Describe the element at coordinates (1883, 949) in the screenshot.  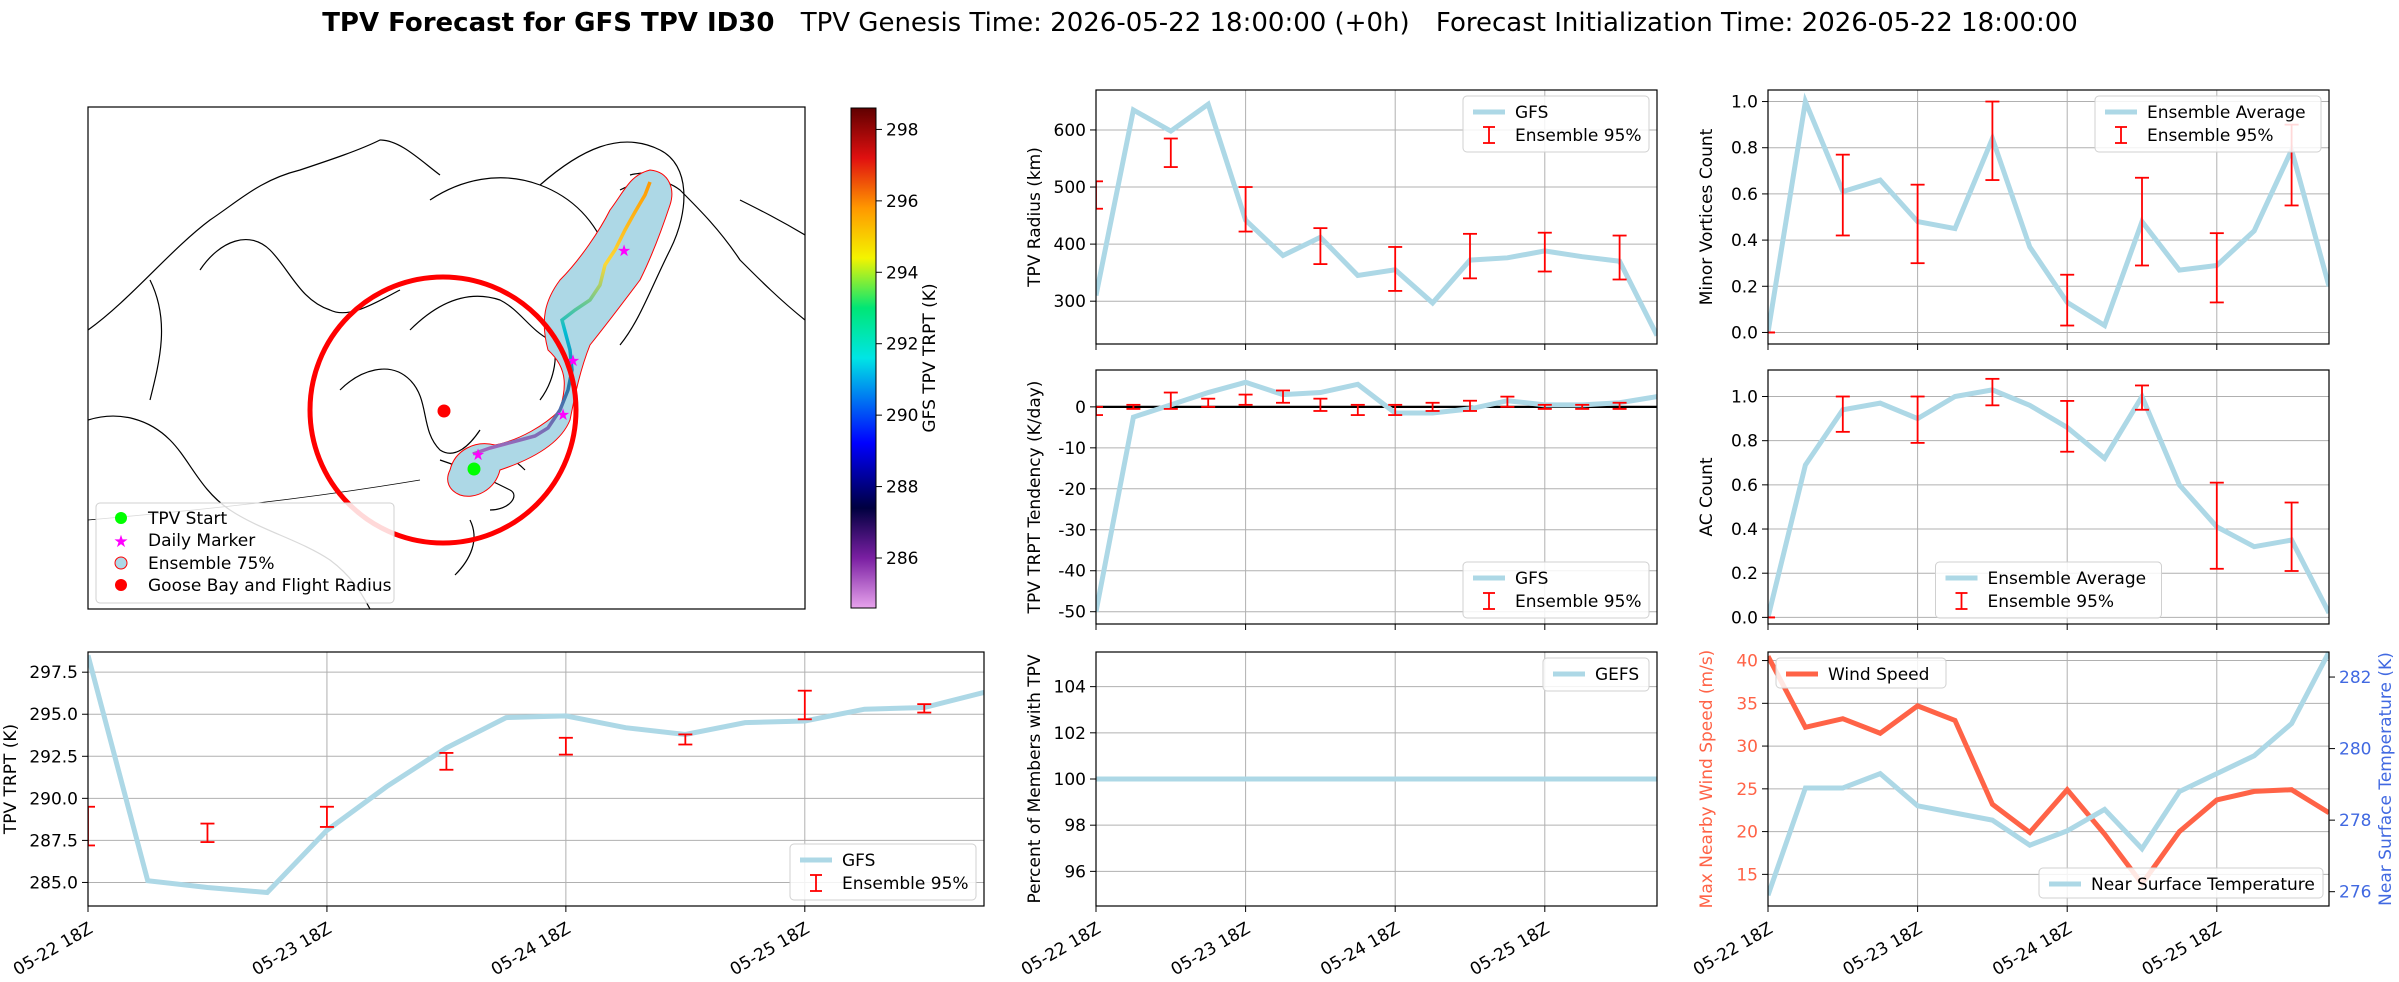
I see `wind_temp-xtick-label-1: 05-23 18Z` at that location.